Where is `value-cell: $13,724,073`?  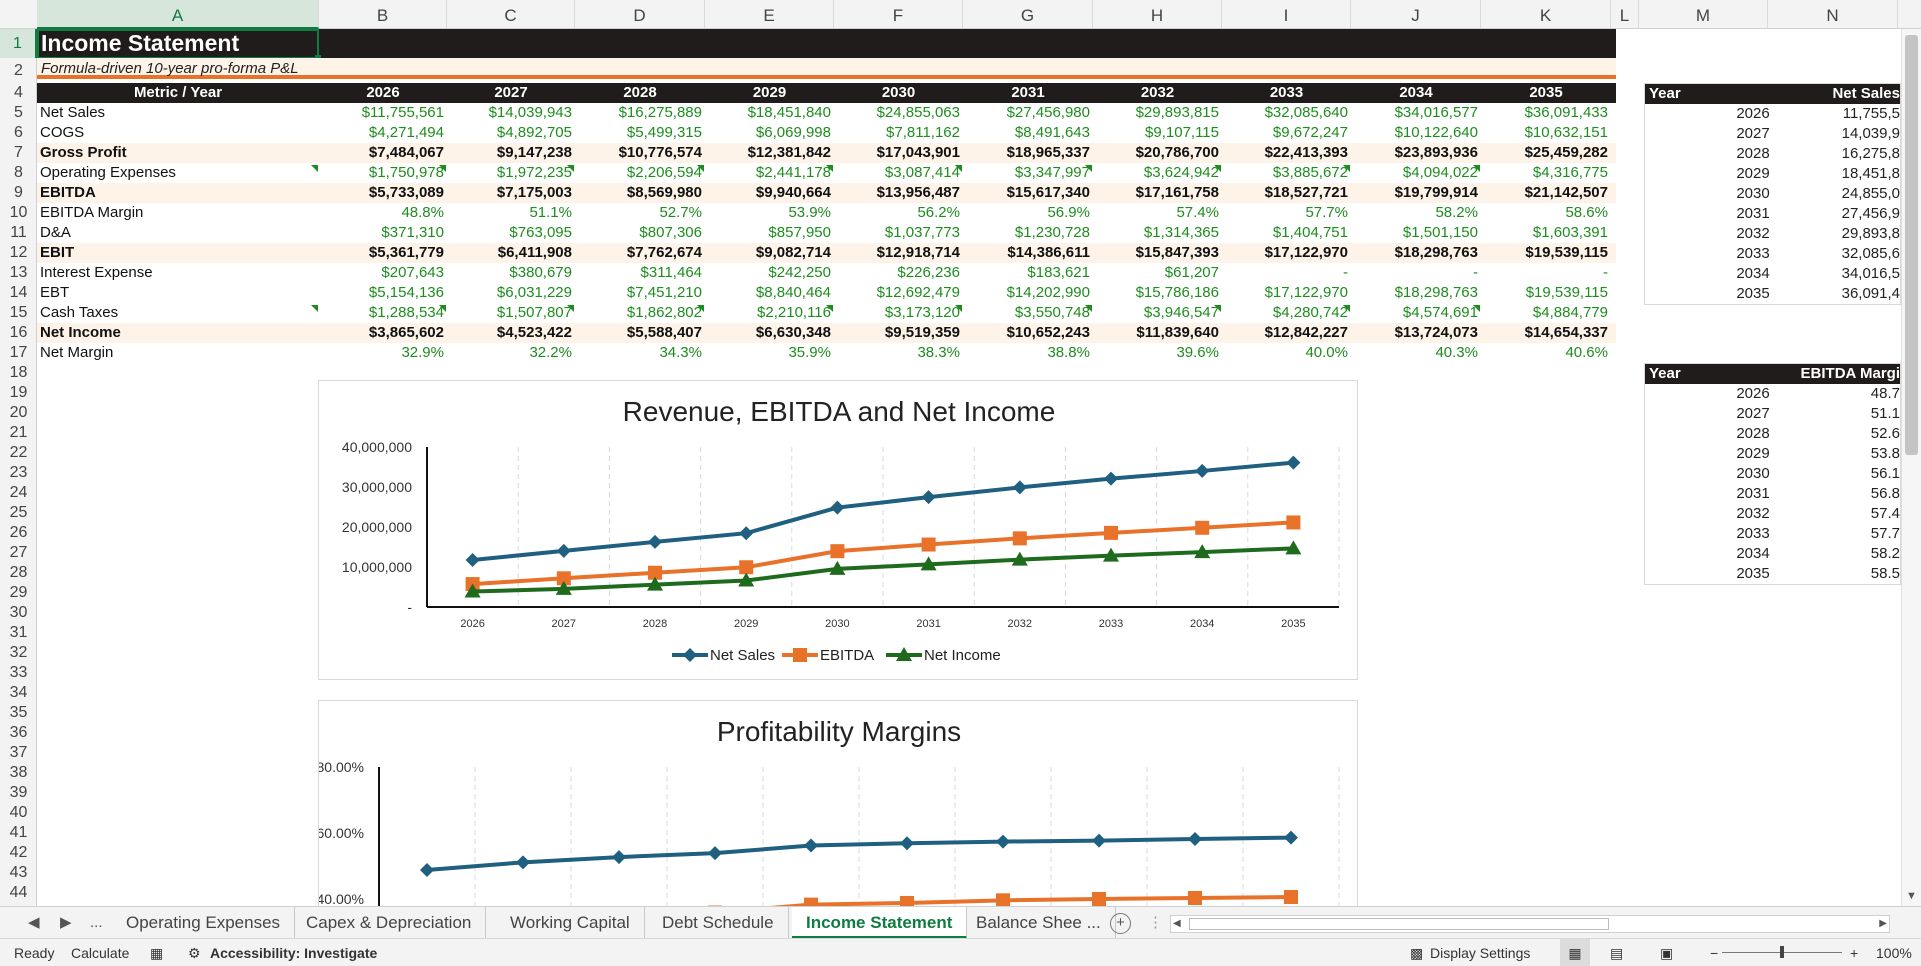 value-cell: $13,724,073 is located at coordinates (1436, 332).